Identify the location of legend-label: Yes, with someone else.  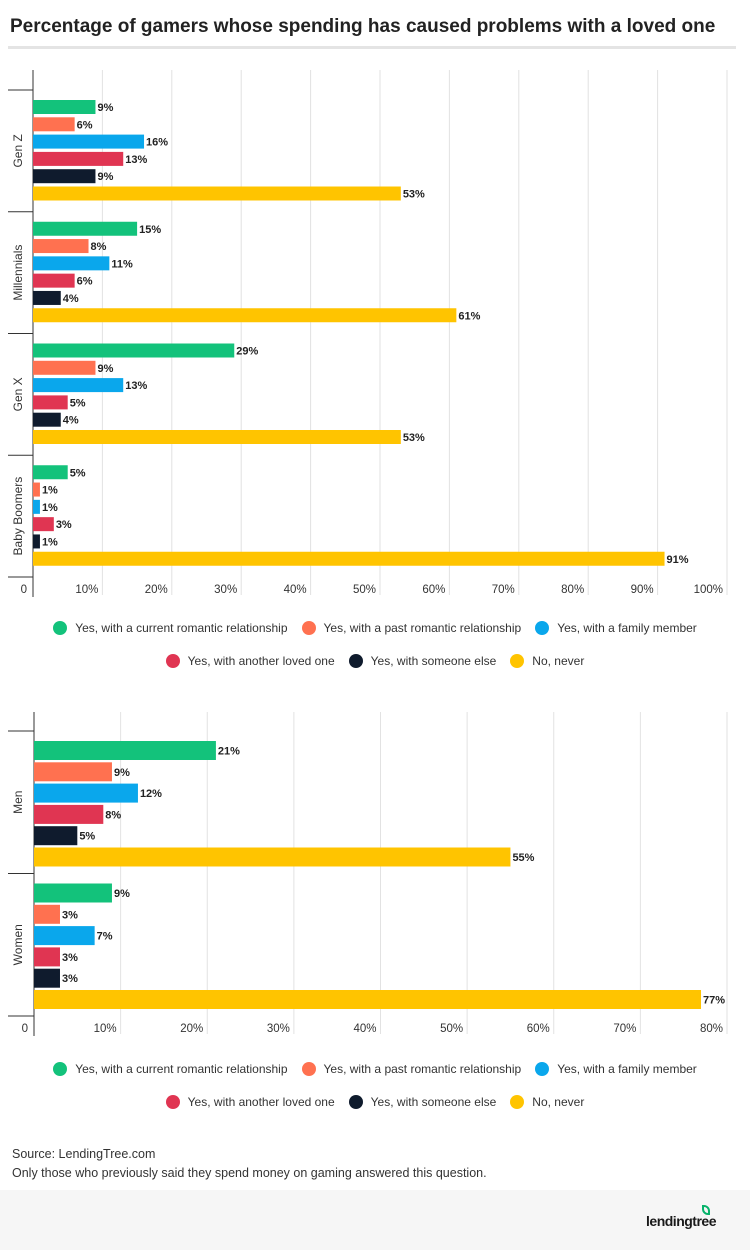
(433, 1102).